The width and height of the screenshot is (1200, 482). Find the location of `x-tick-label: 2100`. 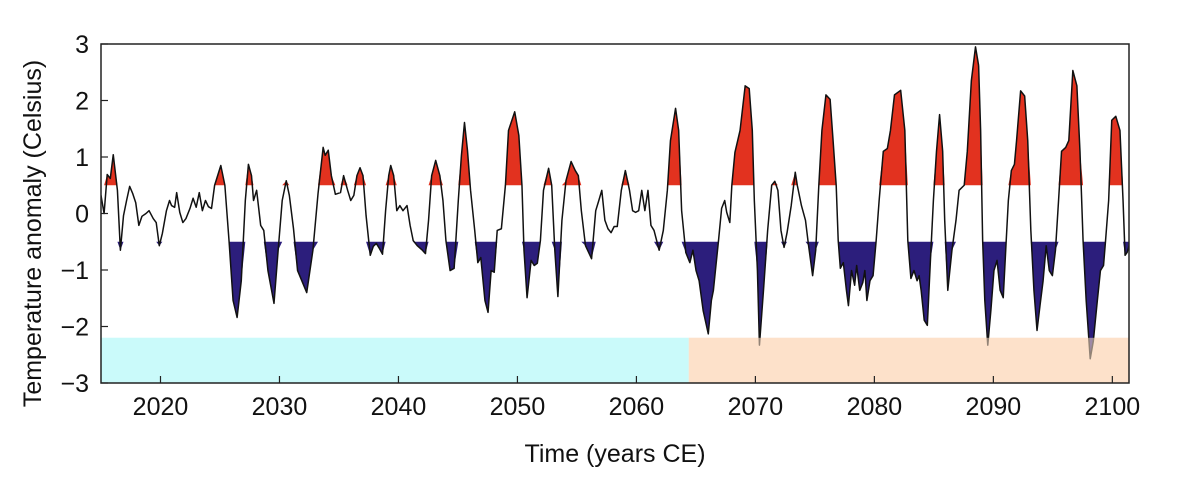

x-tick-label: 2100 is located at coordinates (1113, 407).